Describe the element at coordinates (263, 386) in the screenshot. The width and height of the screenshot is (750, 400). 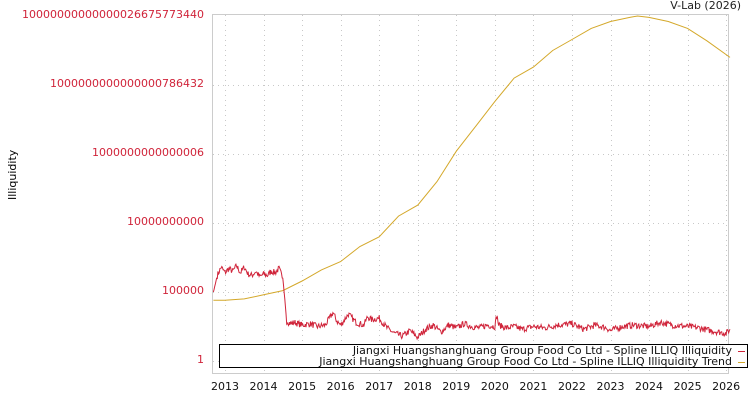
I see `x-tick-label: 2014` at that location.